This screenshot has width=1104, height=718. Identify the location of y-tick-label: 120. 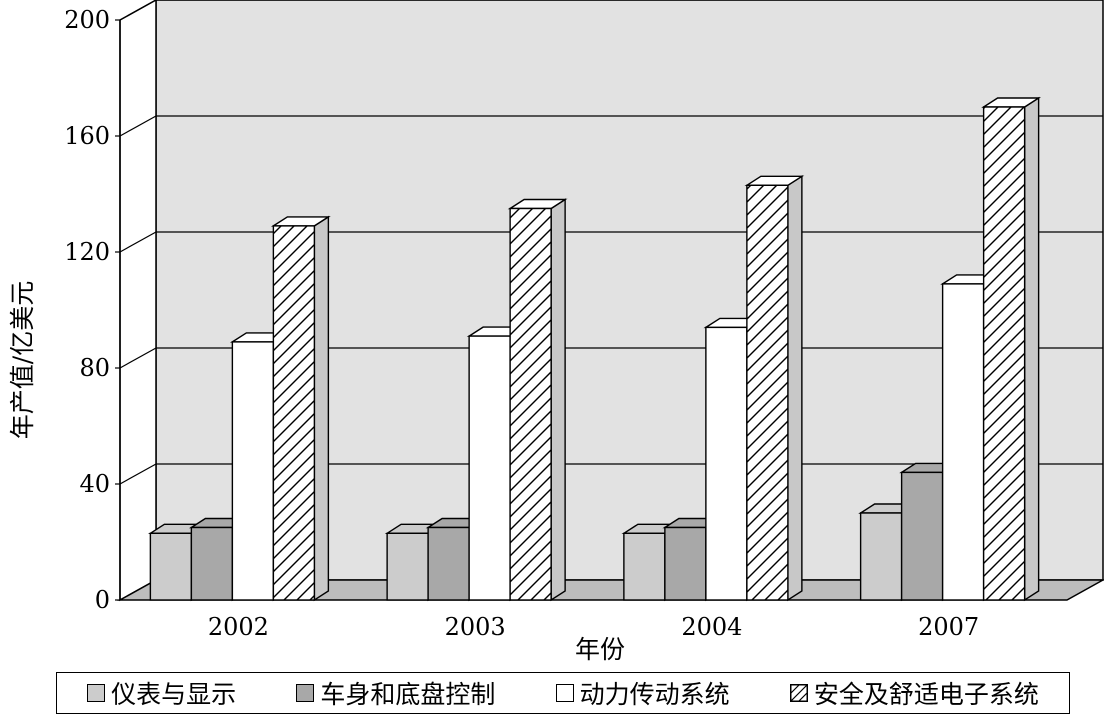
(87, 252).